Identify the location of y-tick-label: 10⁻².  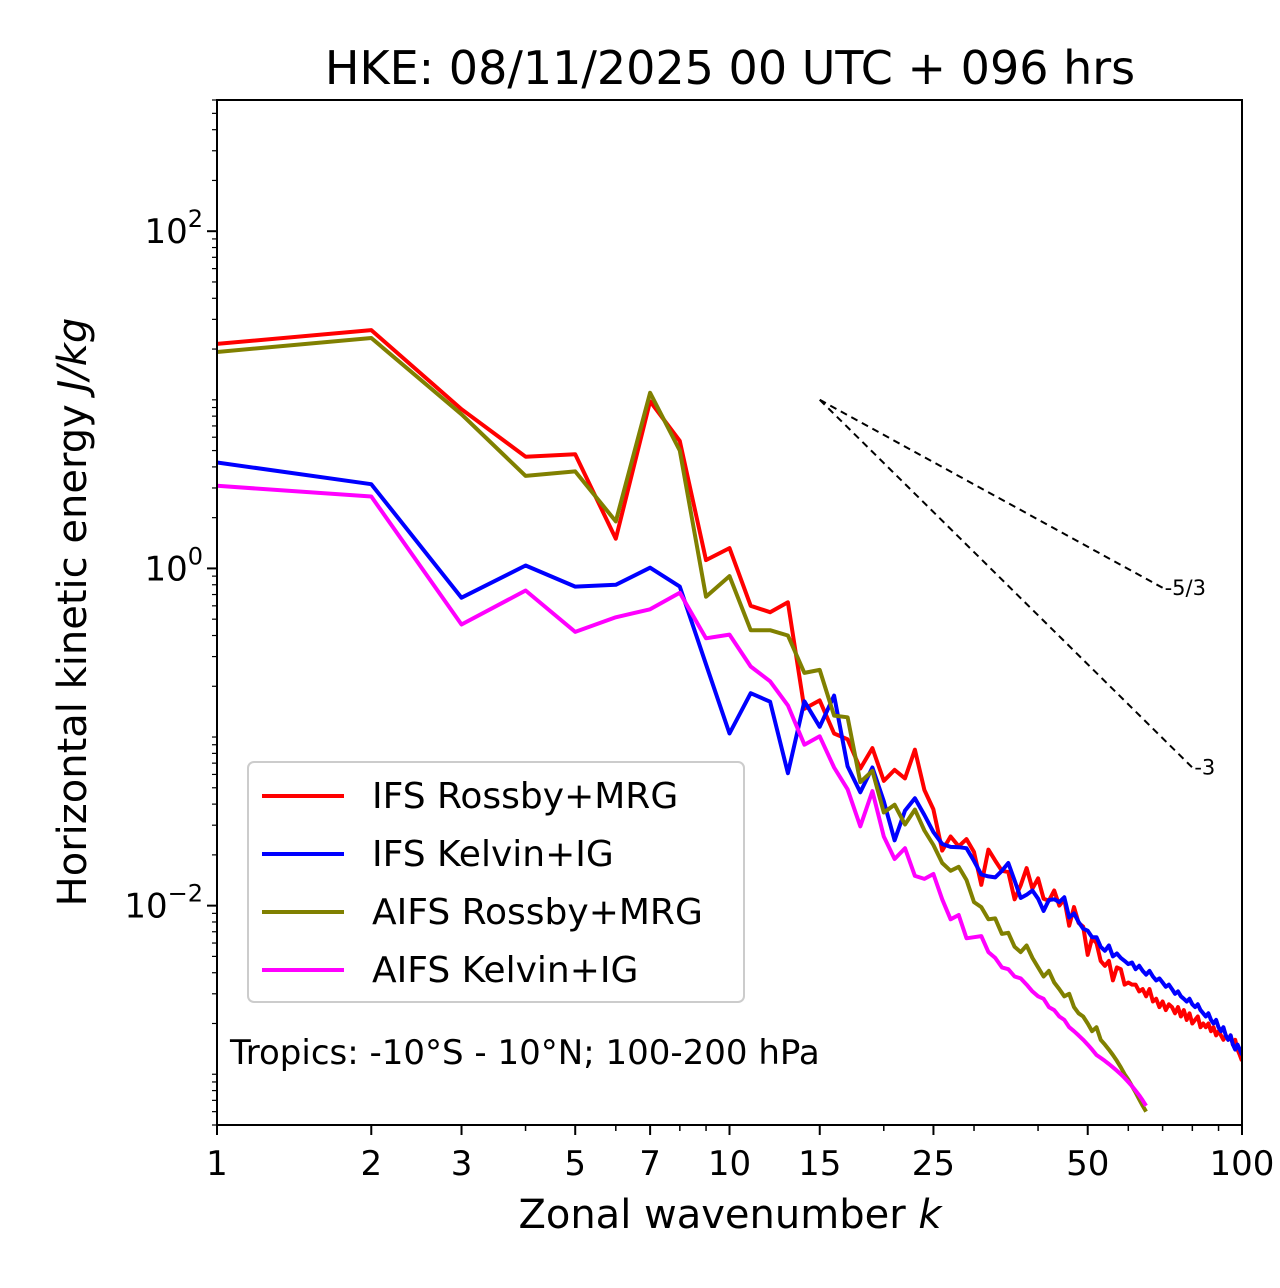
(163, 903).